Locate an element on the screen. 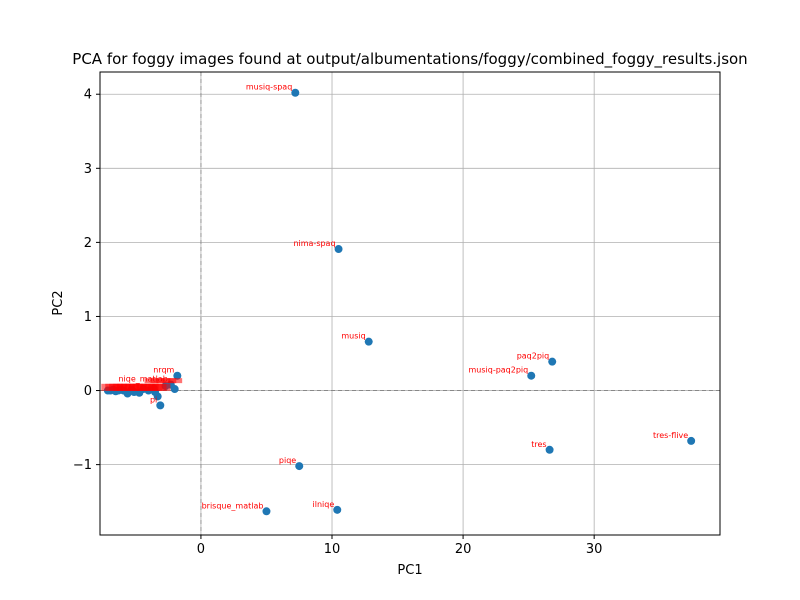 The image size is (800, 600). point-label: musiq is located at coordinates (353, 336).